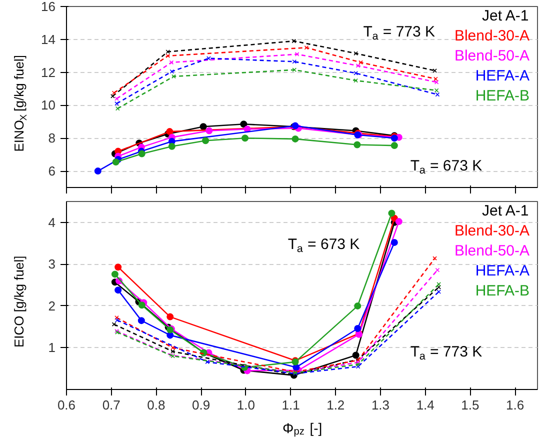  What do you see at coordinates (425, 405) in the screenshot?
I see `x-tick-label: 1.4` at bounding box center [425, 405].